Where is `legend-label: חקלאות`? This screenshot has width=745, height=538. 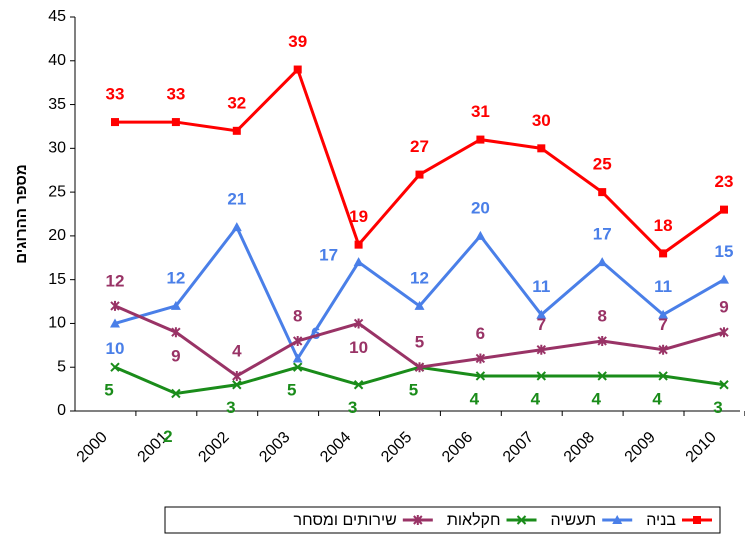 legend-label: חקלאות is located at coordinates (474, 520).